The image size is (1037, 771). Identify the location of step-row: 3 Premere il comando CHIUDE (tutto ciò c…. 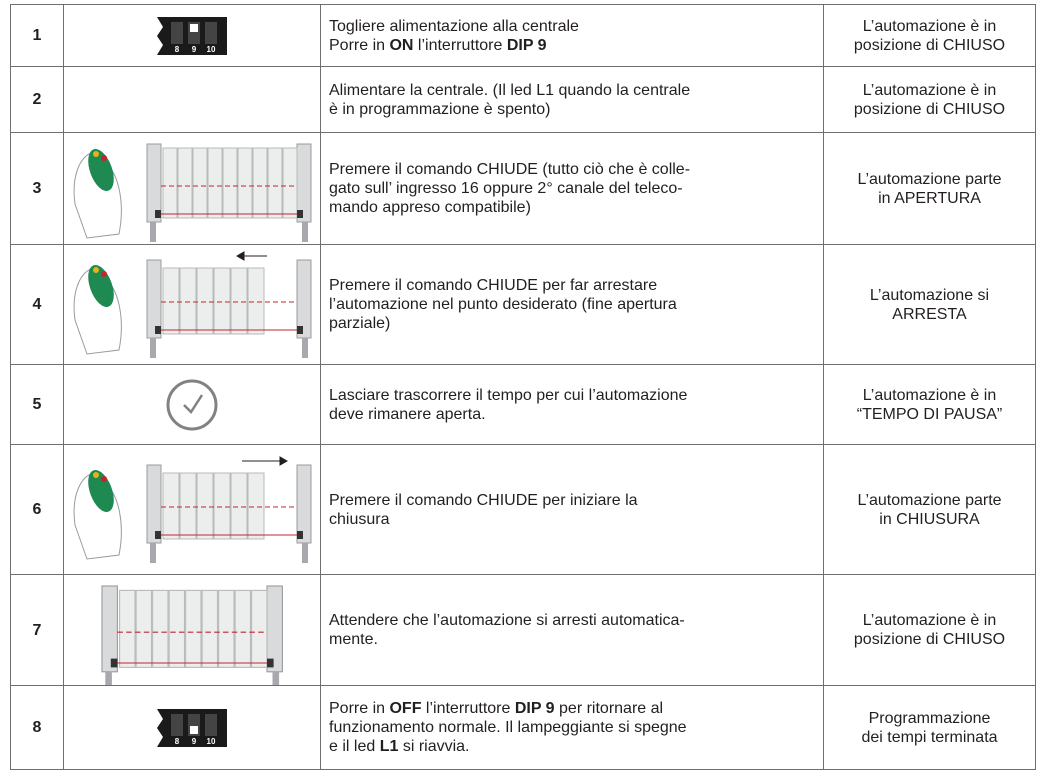
(523, 188).